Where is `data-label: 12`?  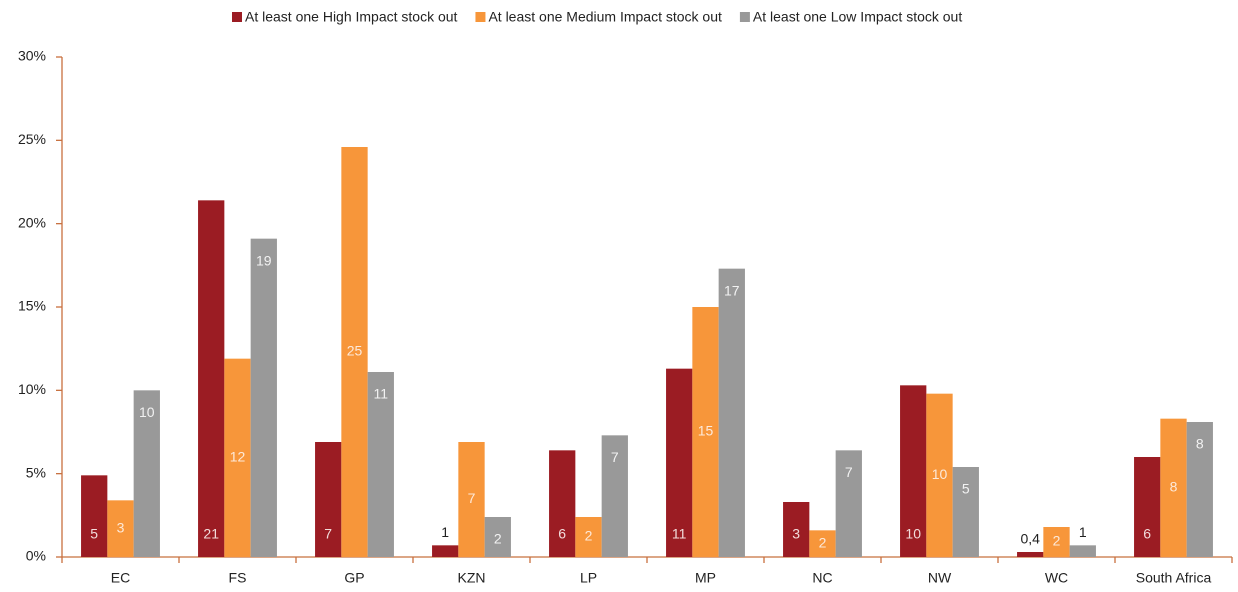 data-label: 12 is located at coordinates (238, 457).